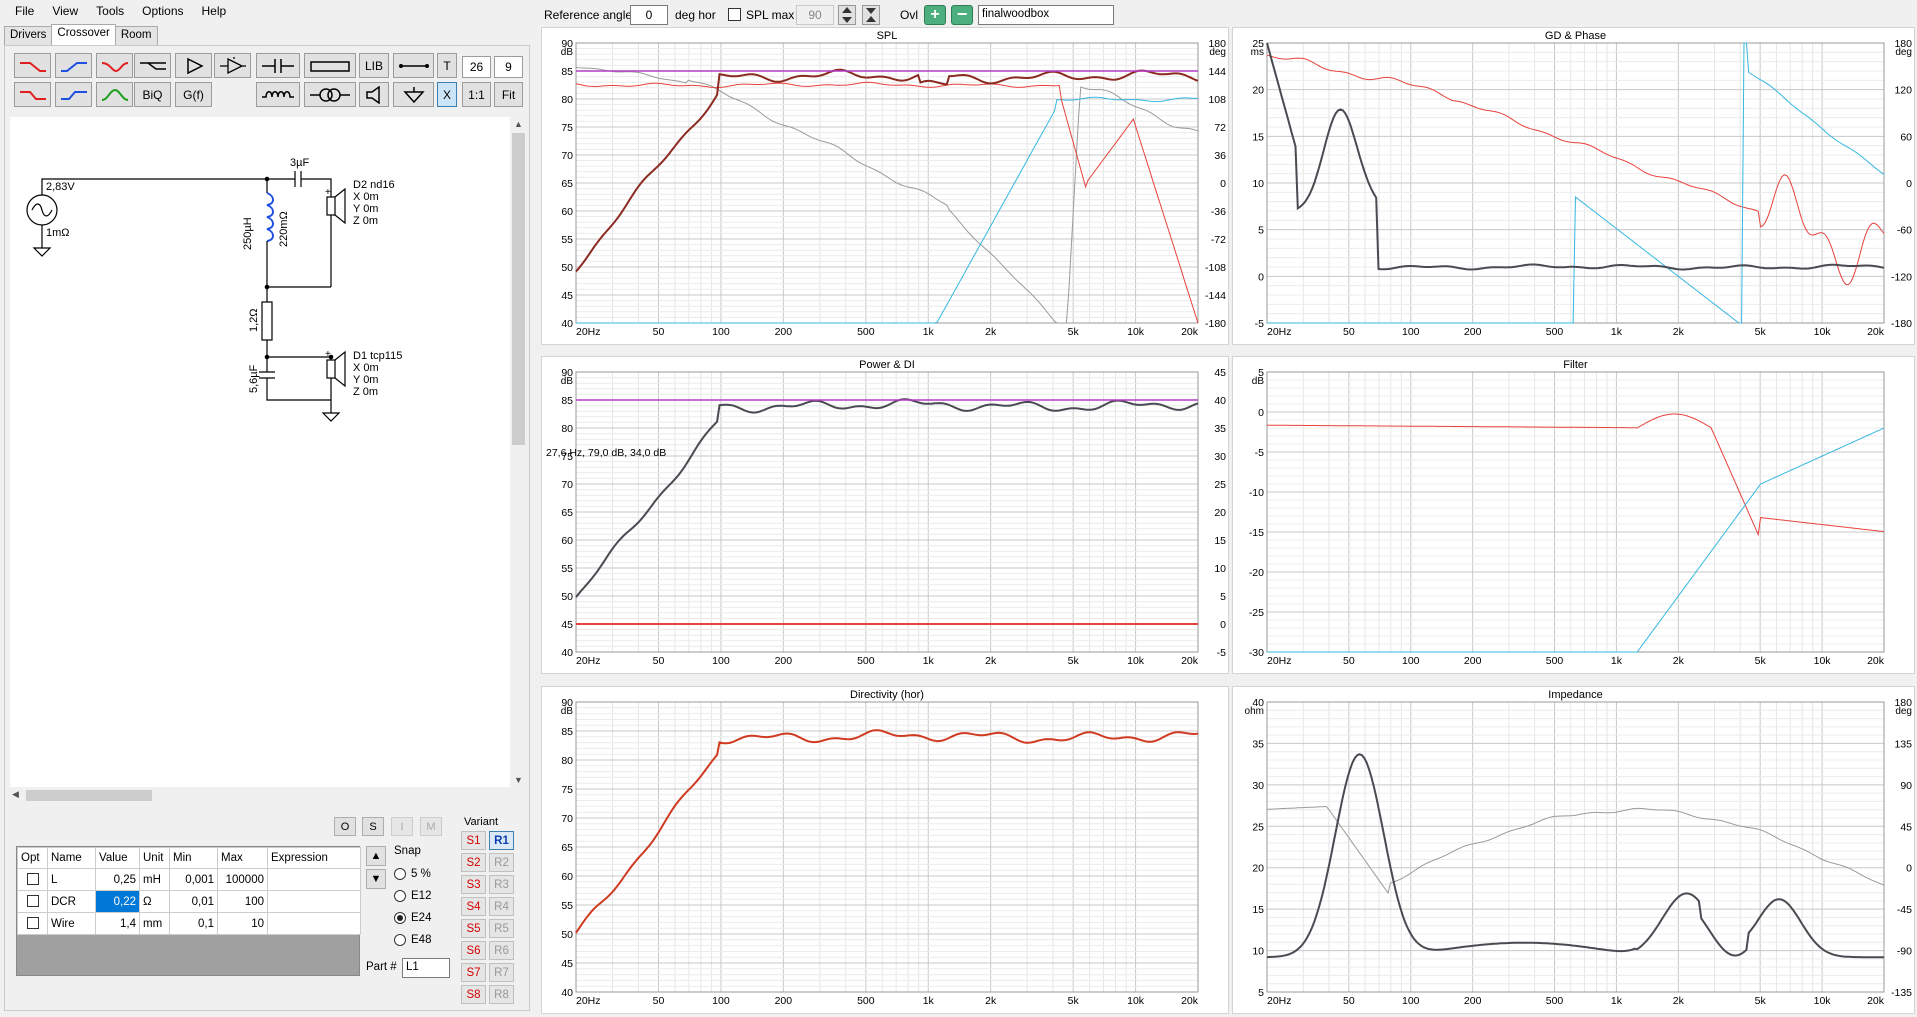 The height and width of the screenshot is (1017, 1917). What do you see at coordinates (402, 826) in the screenshot?
I see `insert-button: I` at bounding box center [402, 826].